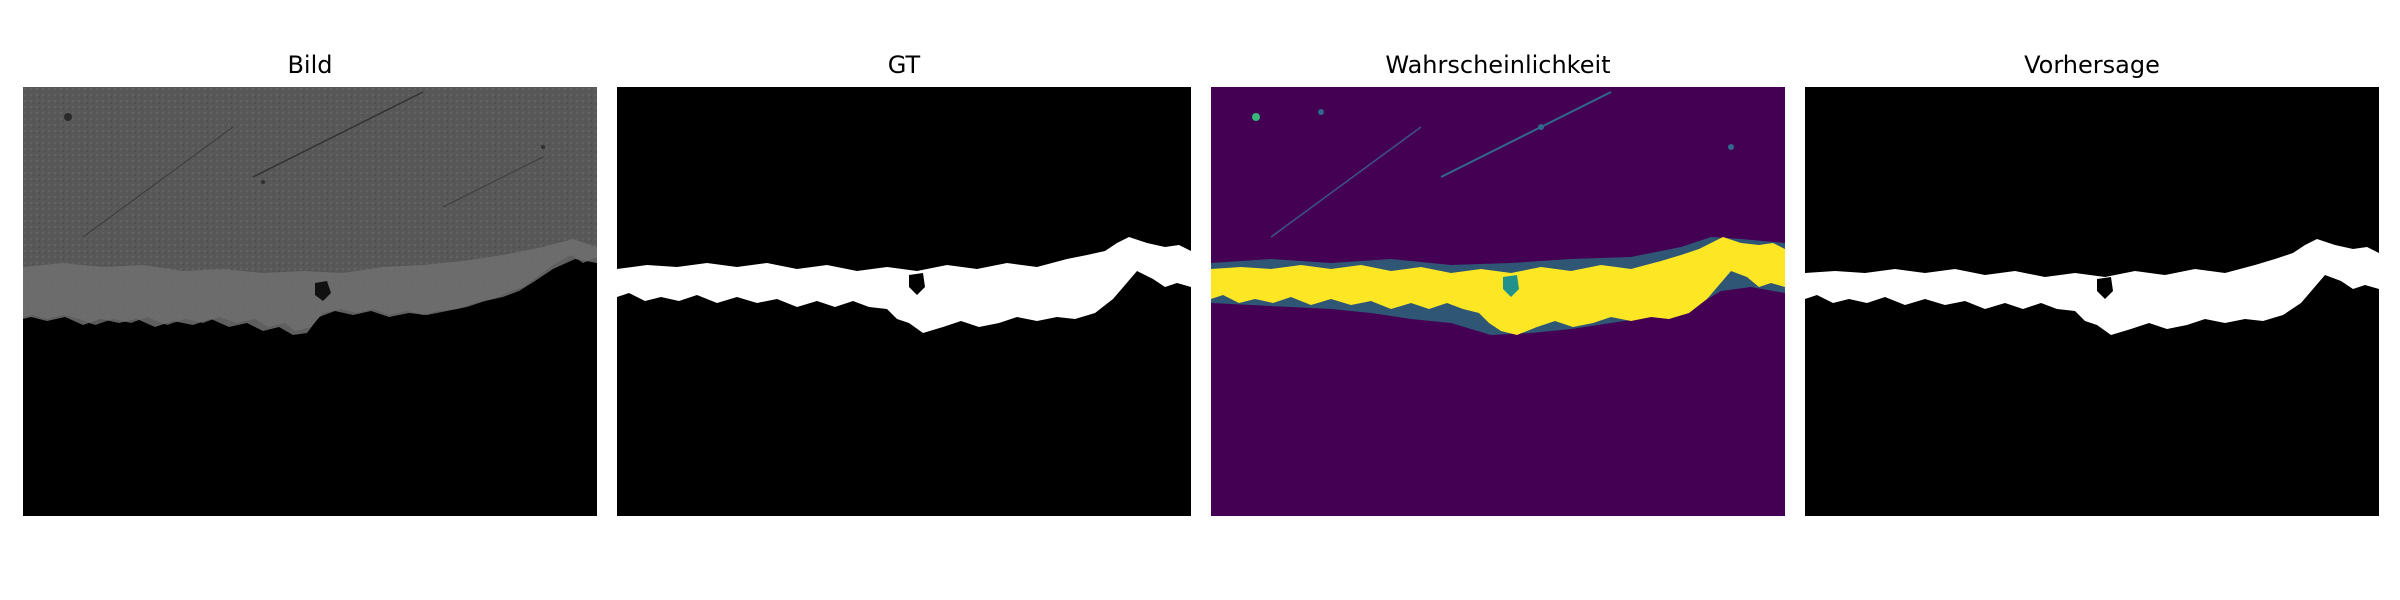 This screenshot has width=2400, height=600. Describe the element at coordinates (1498, 286) in the screenshot. I see `probability-high-region` at that location.